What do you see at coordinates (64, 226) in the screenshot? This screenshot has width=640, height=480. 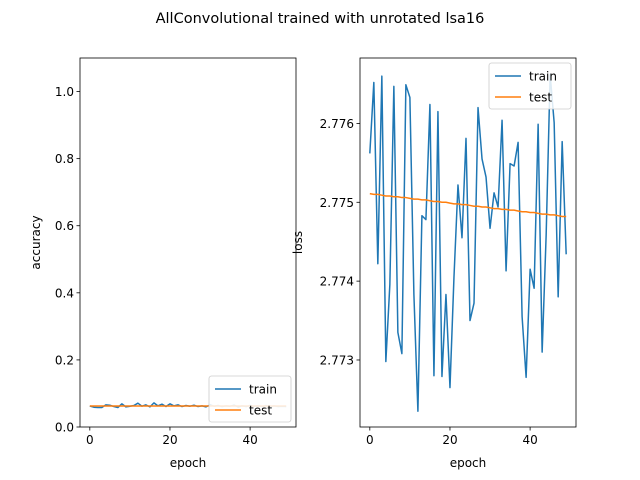 I see `y-tick-label: 0.6` at bounding box center [64, 226].